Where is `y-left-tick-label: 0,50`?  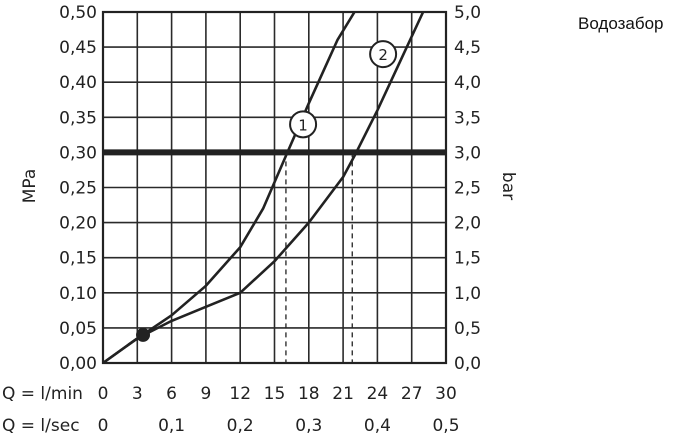
y-left-tick-label: 0,50 is located at coordinates (78, 13).